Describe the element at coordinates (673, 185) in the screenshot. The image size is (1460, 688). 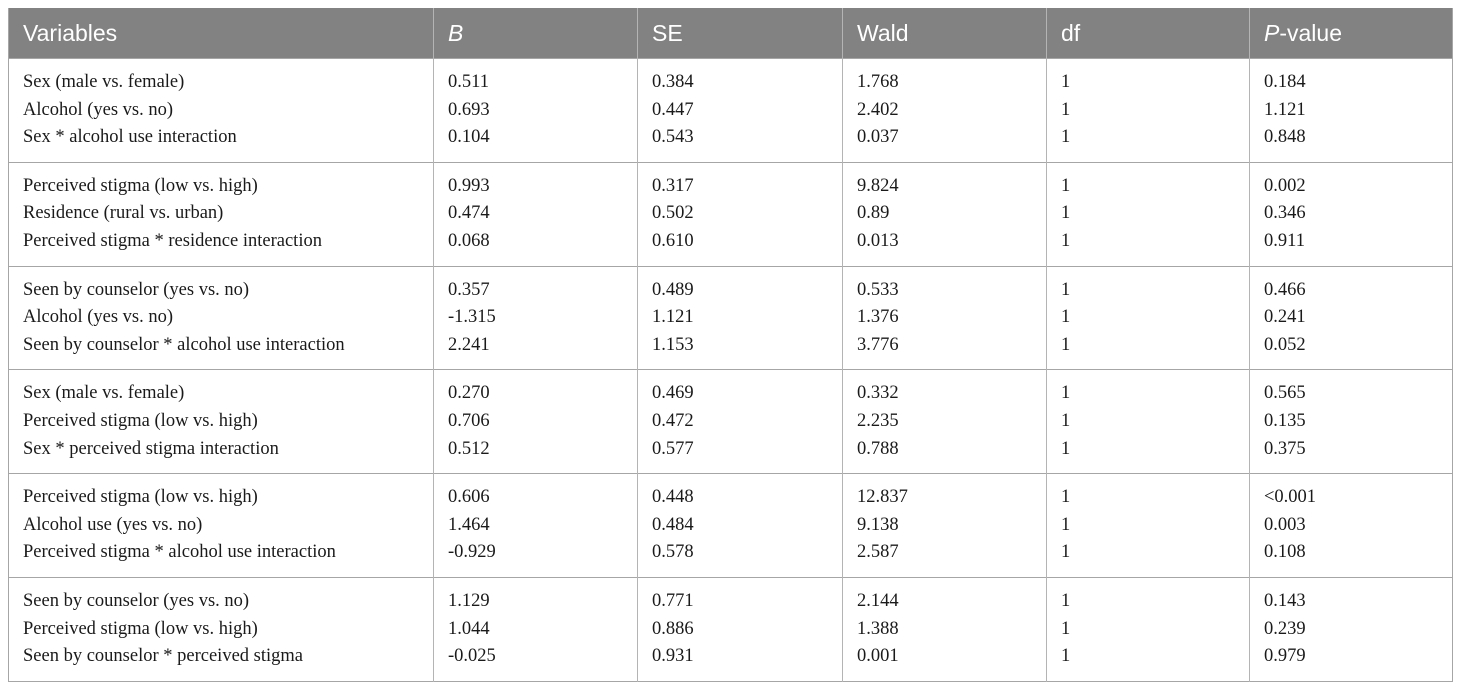
I see `se-value-text: 0.317` at that location.